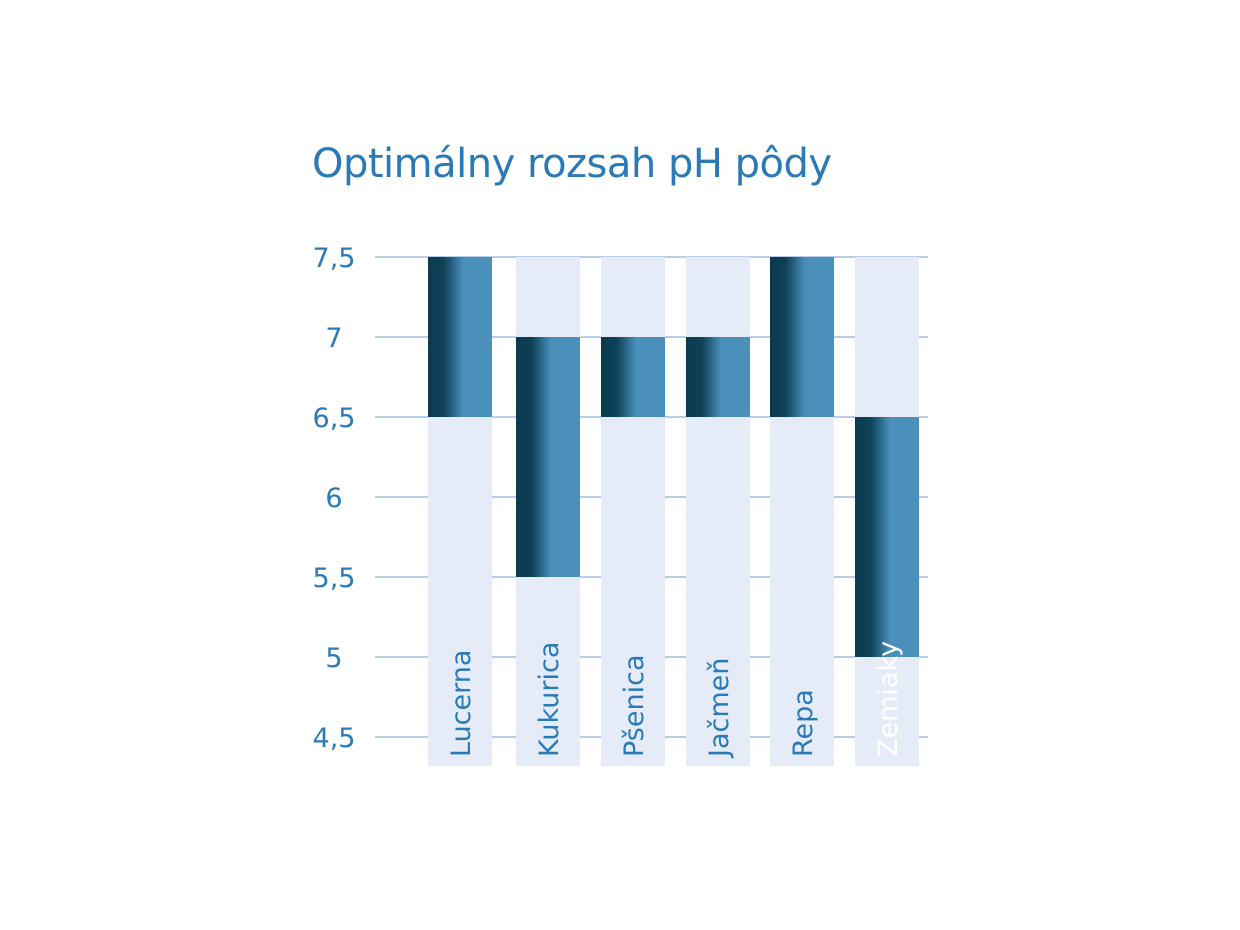 The image size is (1240, 930). What do you see at coordinates (803, 723) in the screenshot?
I see `category-label: Repa` at bounding box center [803, 723].